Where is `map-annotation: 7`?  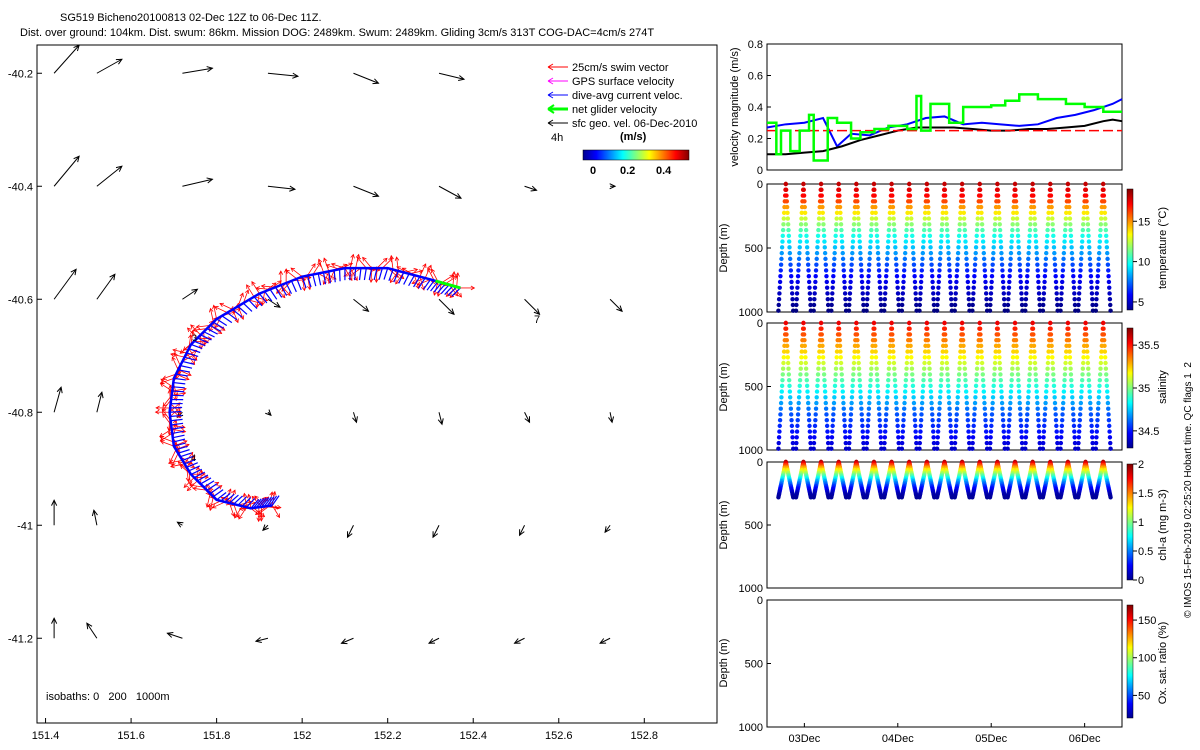
map-annotation: 7 is located at coordinates (537, 320).